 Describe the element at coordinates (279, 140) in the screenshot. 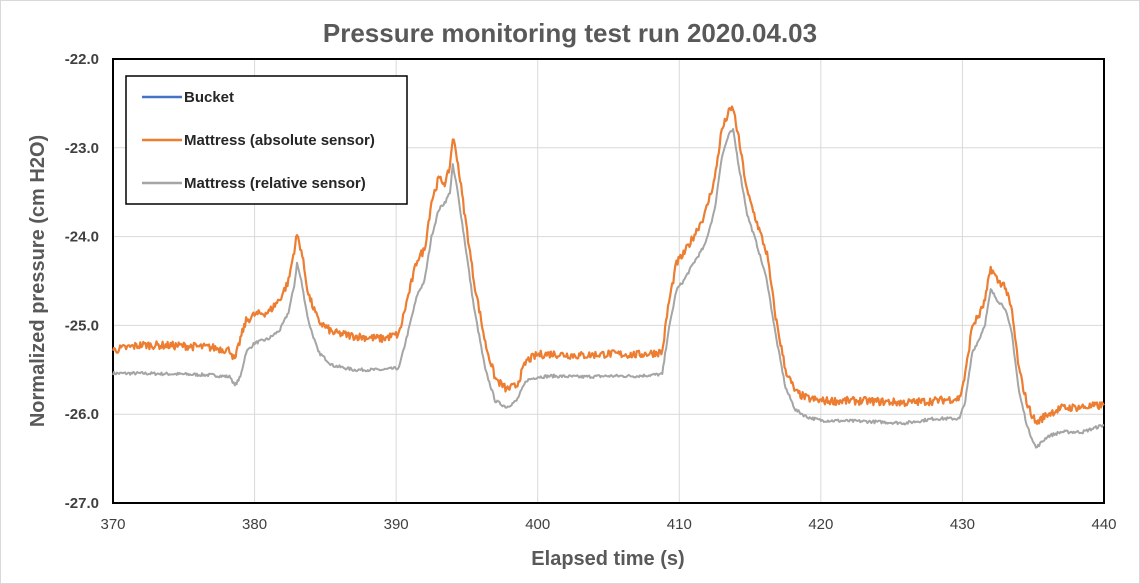

I see `legend-label-absolute: Mattress (absolute sensor)` at that location.